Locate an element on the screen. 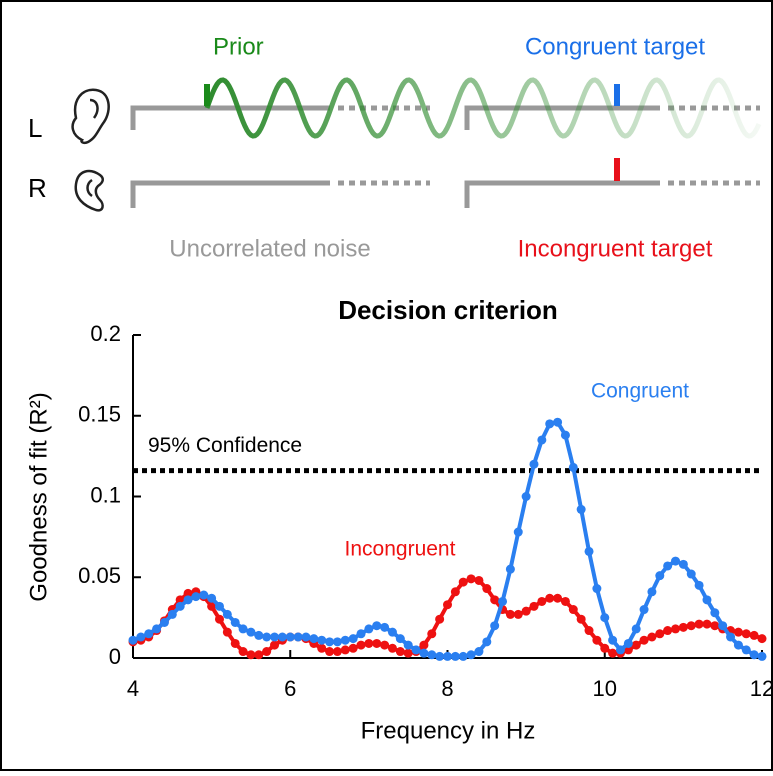 The width and height of the screenshot is (773, 776). x-axis-label: Frequency in Hz is located at coordinates (448, 730).